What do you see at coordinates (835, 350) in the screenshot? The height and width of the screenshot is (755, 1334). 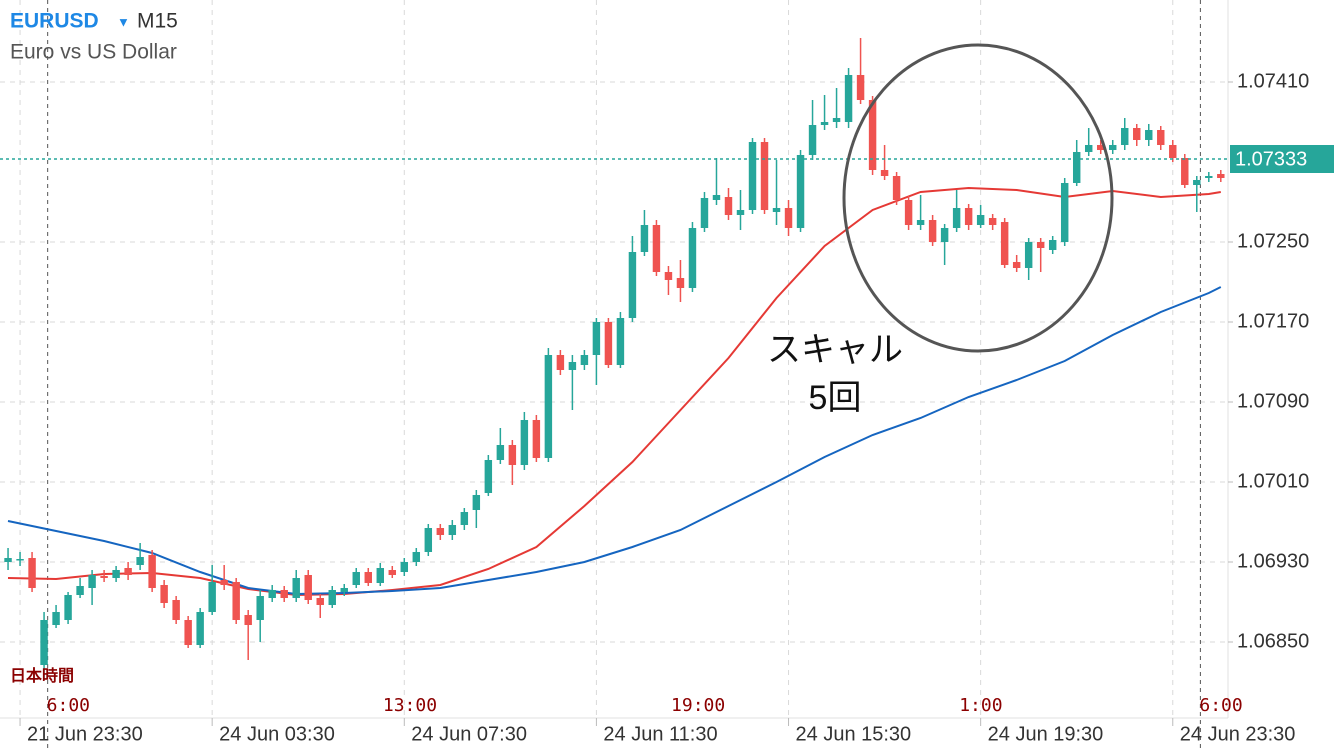 I see `annotation: スキャル` at bounding box center [835, 350].